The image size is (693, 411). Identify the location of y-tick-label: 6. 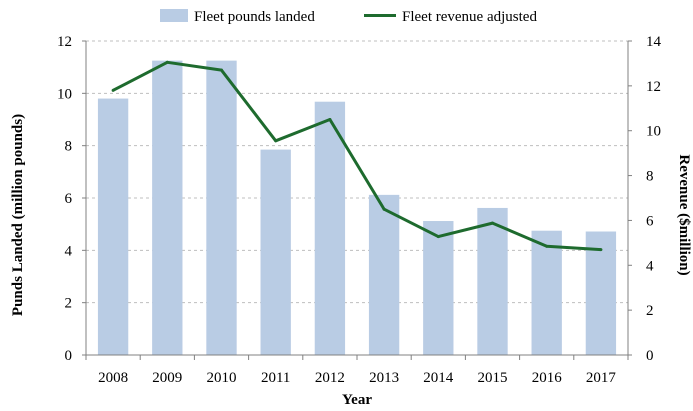
(69, 199).